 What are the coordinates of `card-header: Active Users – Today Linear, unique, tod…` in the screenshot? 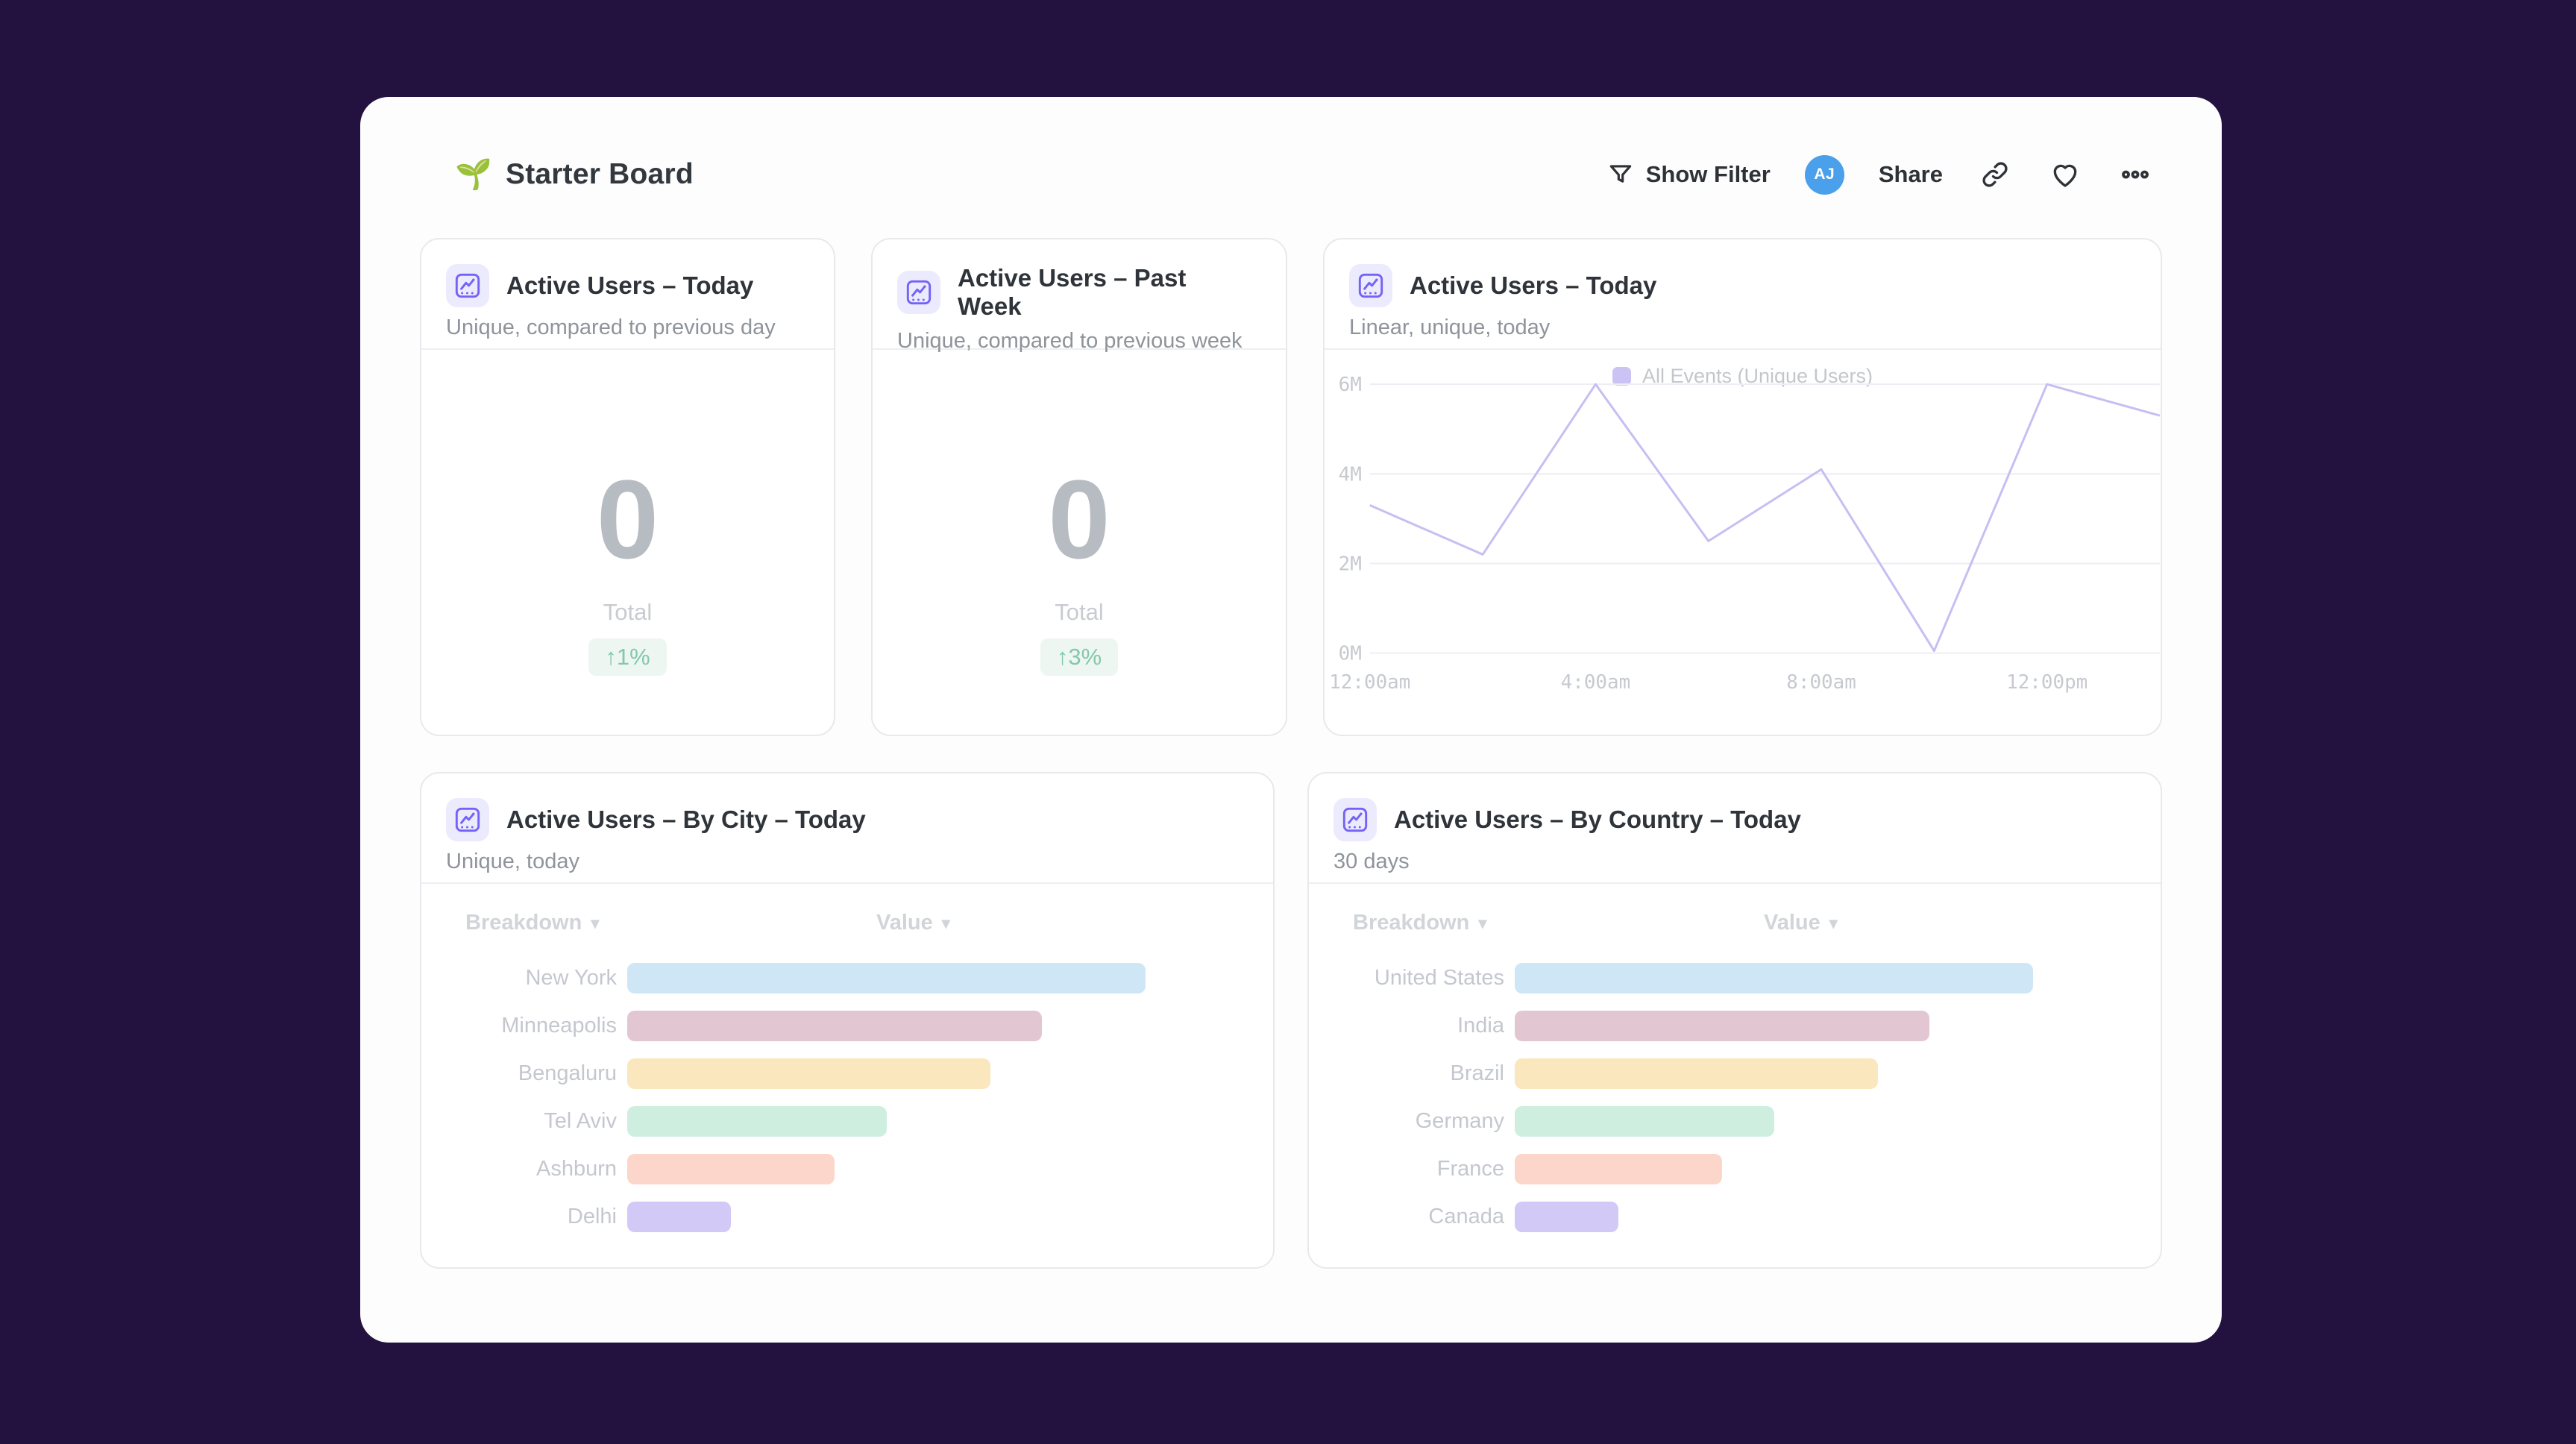 It's located at (1743, 294).